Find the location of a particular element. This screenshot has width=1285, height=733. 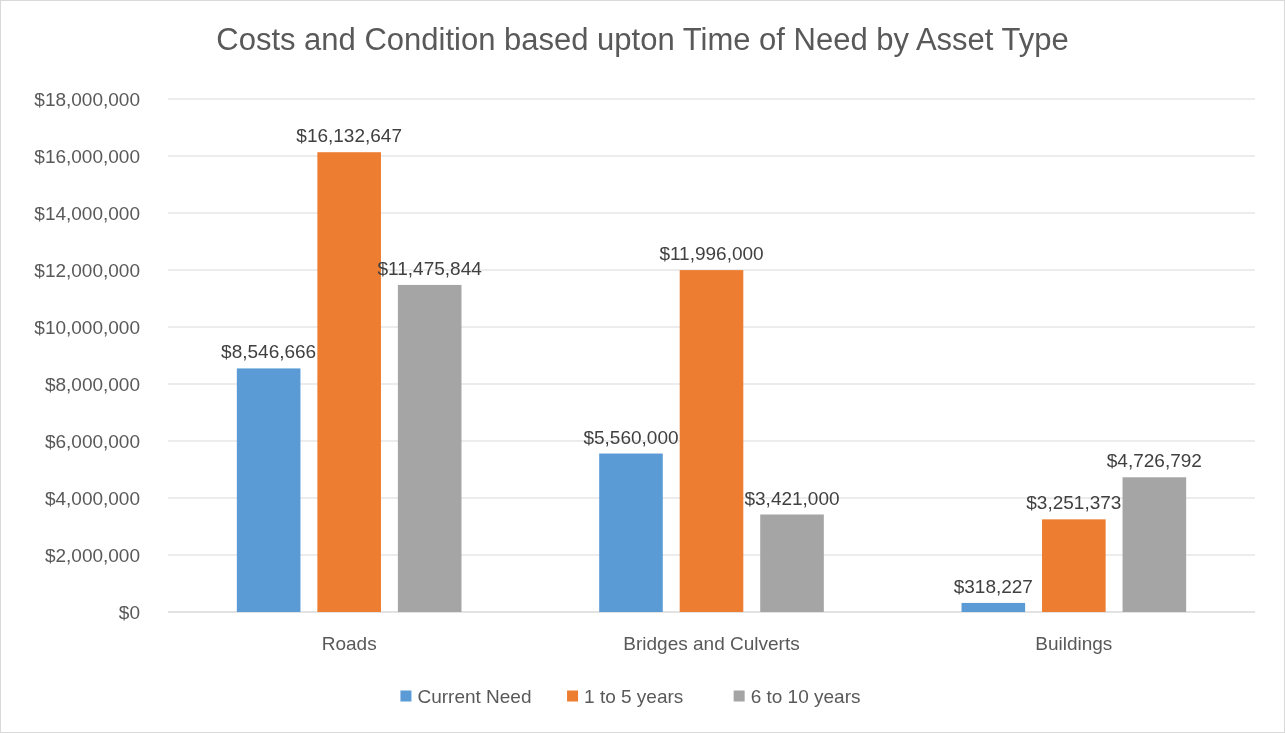

y-tick-label: $18,000,000 is located at coordinates (87, 99).